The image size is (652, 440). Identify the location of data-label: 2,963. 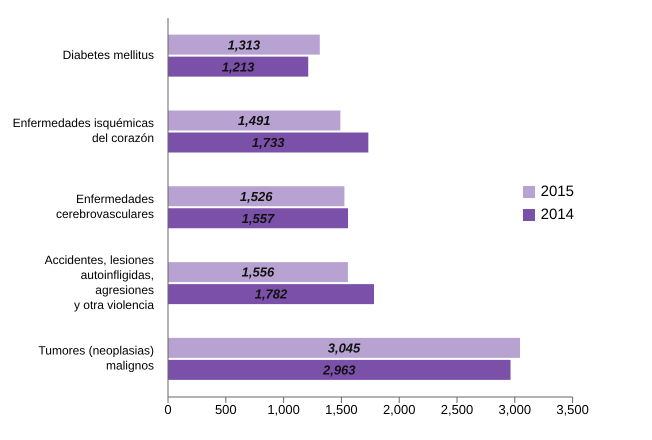
(339, 370).